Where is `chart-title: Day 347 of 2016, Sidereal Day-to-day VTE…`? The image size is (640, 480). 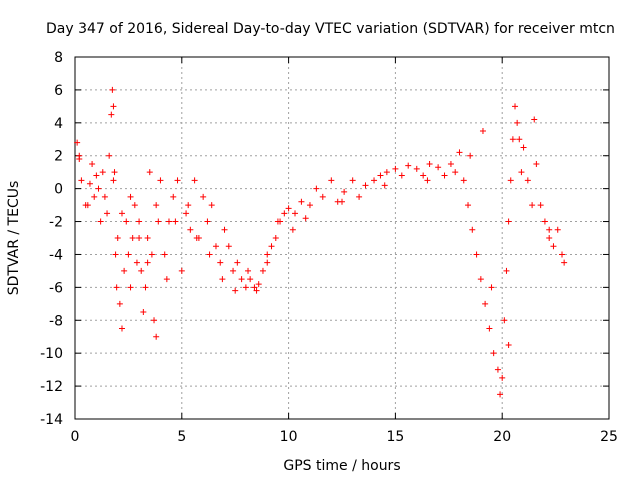 chart-title: Day 347 of 2016, Sidereal Day-to-day VTE… is located at coordinates (330, 29).